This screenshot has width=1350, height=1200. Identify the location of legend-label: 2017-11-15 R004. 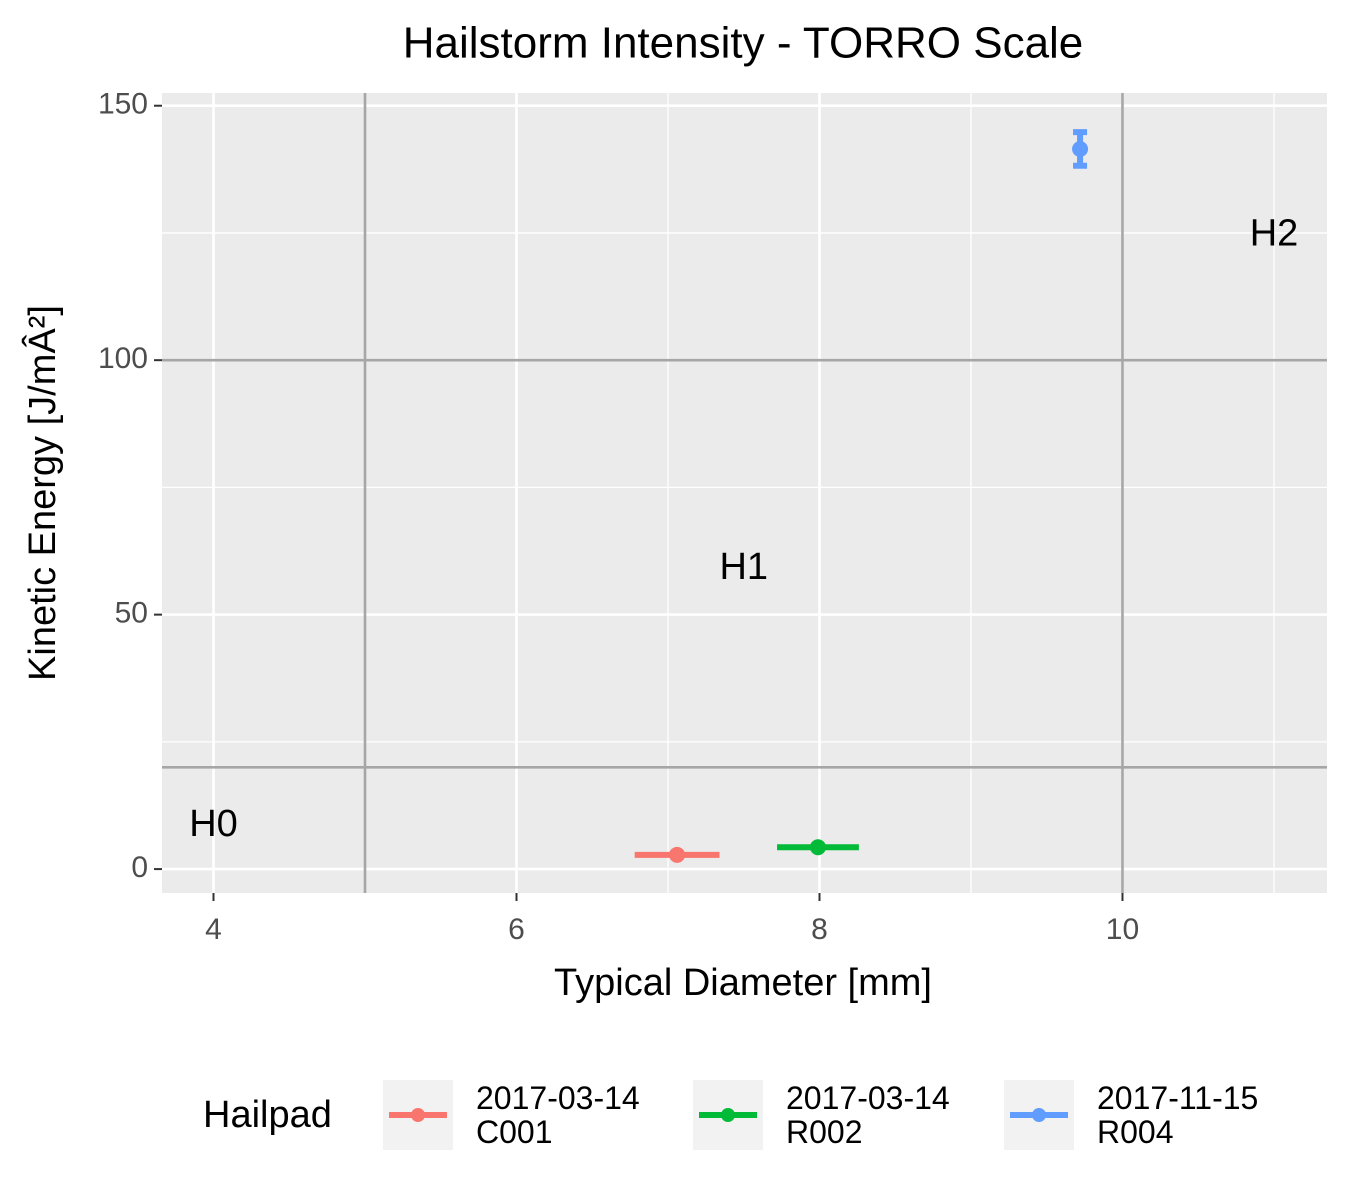
(1178, 1115).